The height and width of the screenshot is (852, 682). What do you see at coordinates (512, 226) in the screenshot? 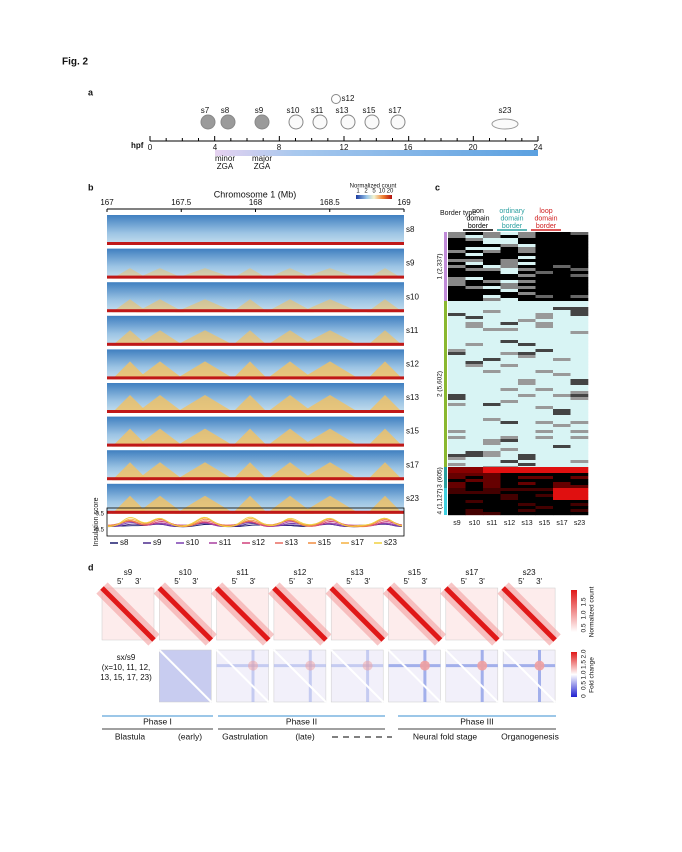
I see `column-header: border` at bounding box center [512, 226].